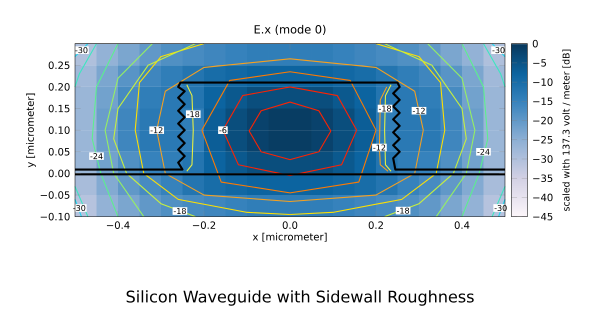 The image size is (600, 330). What do you see at coordinates (543, 198) in the screenshot?
I see `color-bar-label: −40` at bounding box center [543, 198].